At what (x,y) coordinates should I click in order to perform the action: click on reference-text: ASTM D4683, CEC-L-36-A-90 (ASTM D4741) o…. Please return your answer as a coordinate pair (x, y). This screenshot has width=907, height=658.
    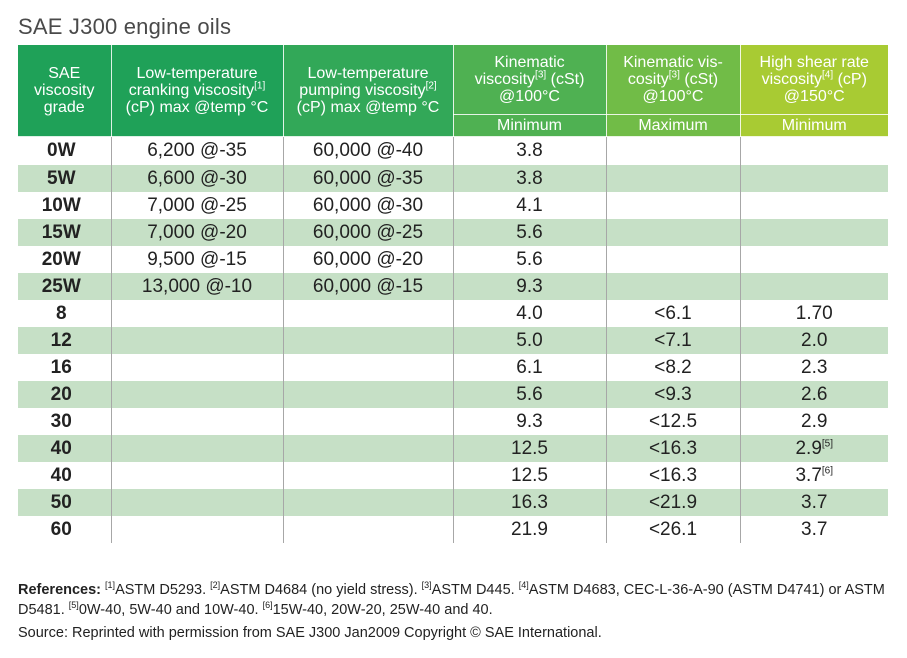
    Looking at the image, I should click on (451, 600).